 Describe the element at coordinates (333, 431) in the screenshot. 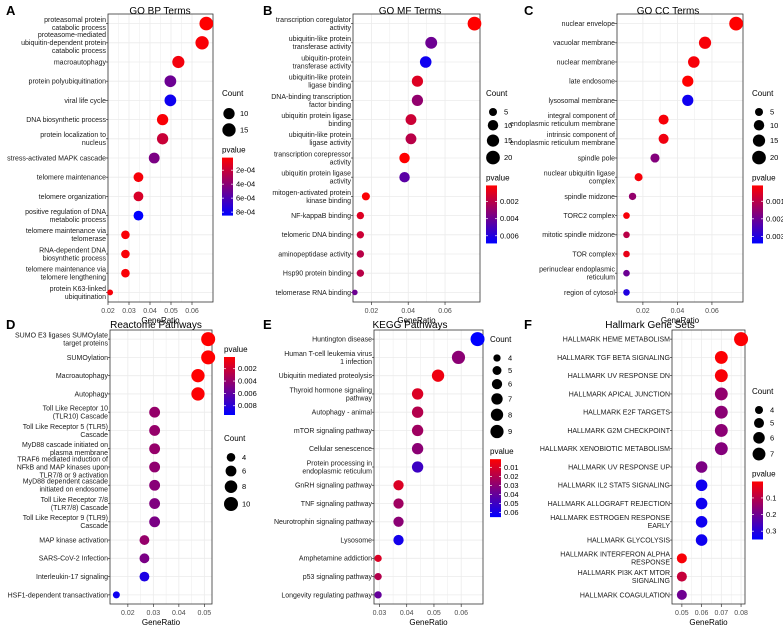

I see `term-label: mTOR signaling pathway` at that location.